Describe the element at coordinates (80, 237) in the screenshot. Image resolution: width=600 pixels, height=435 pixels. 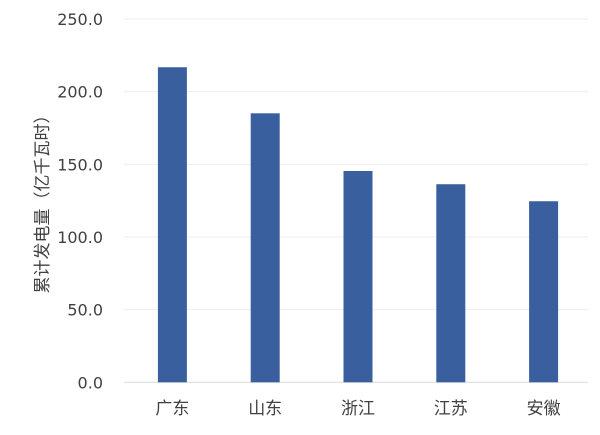
I see `y-tick-label: 100.0` at that location.